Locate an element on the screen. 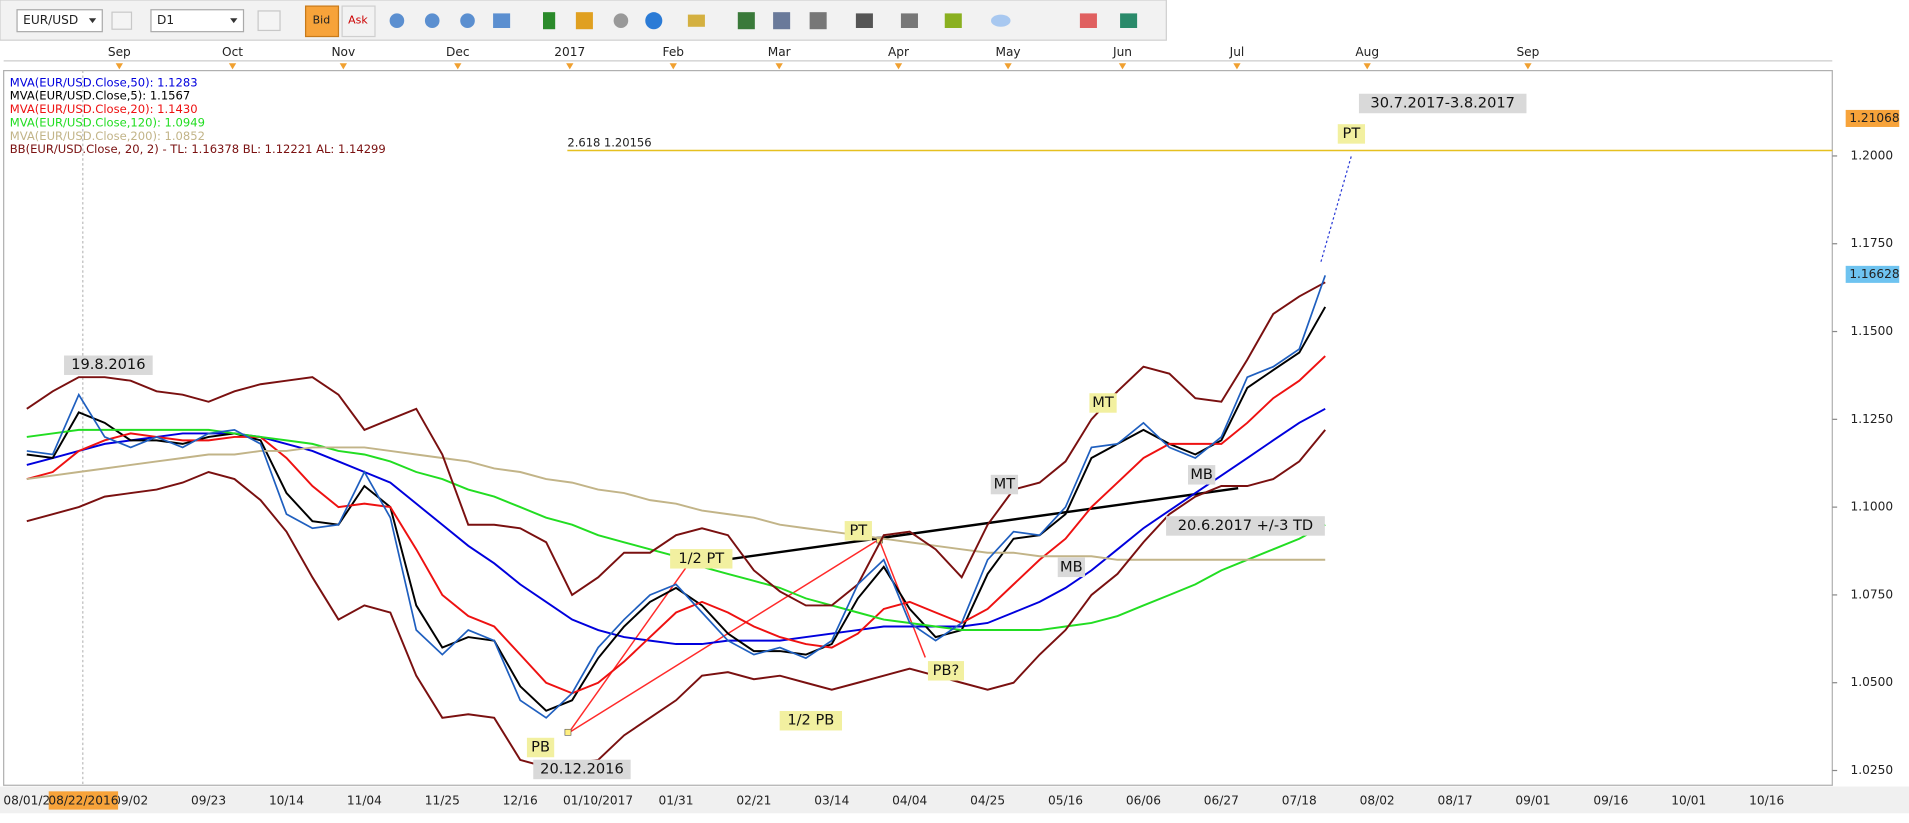 The height and width of the screenshot is (823, 1909). indicator-line is located at coordinates (676, 503).